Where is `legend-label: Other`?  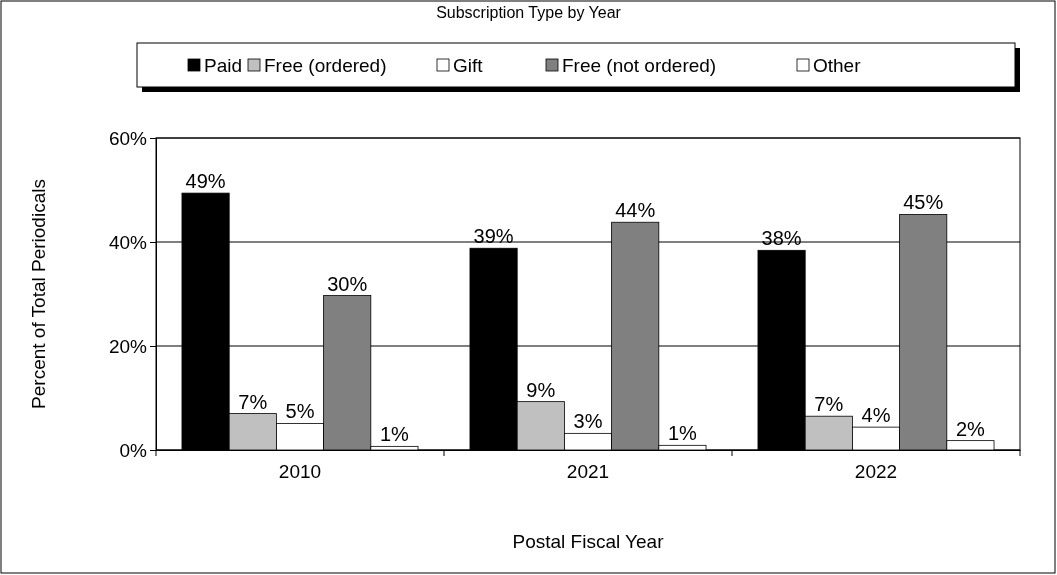
legend-label: Other is located at coordinates (837, 65).